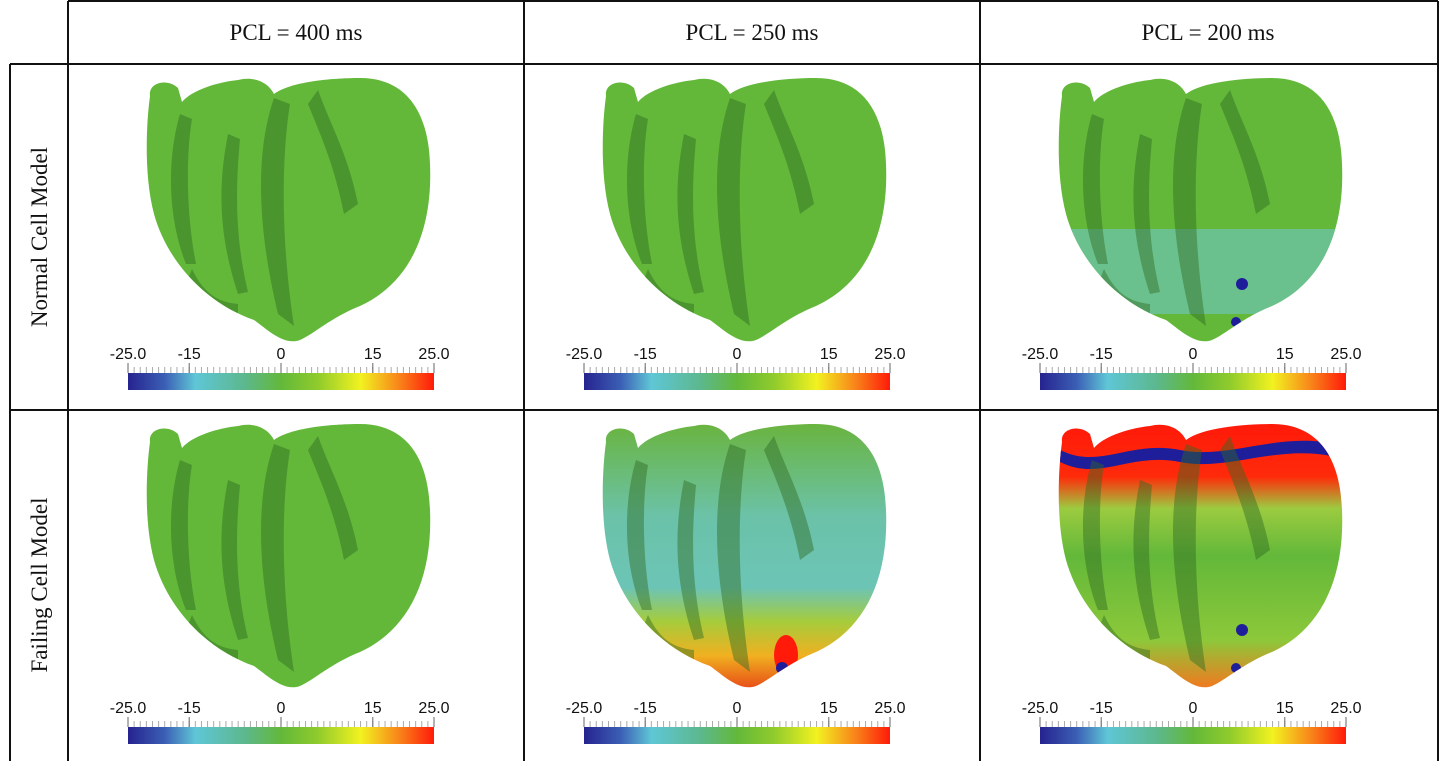 This screenshot has height=761, width=1440. Describe the element at coordinates (1208, 32) in the screenshot. I see `column-header: PCL = 200 ms` at that location.